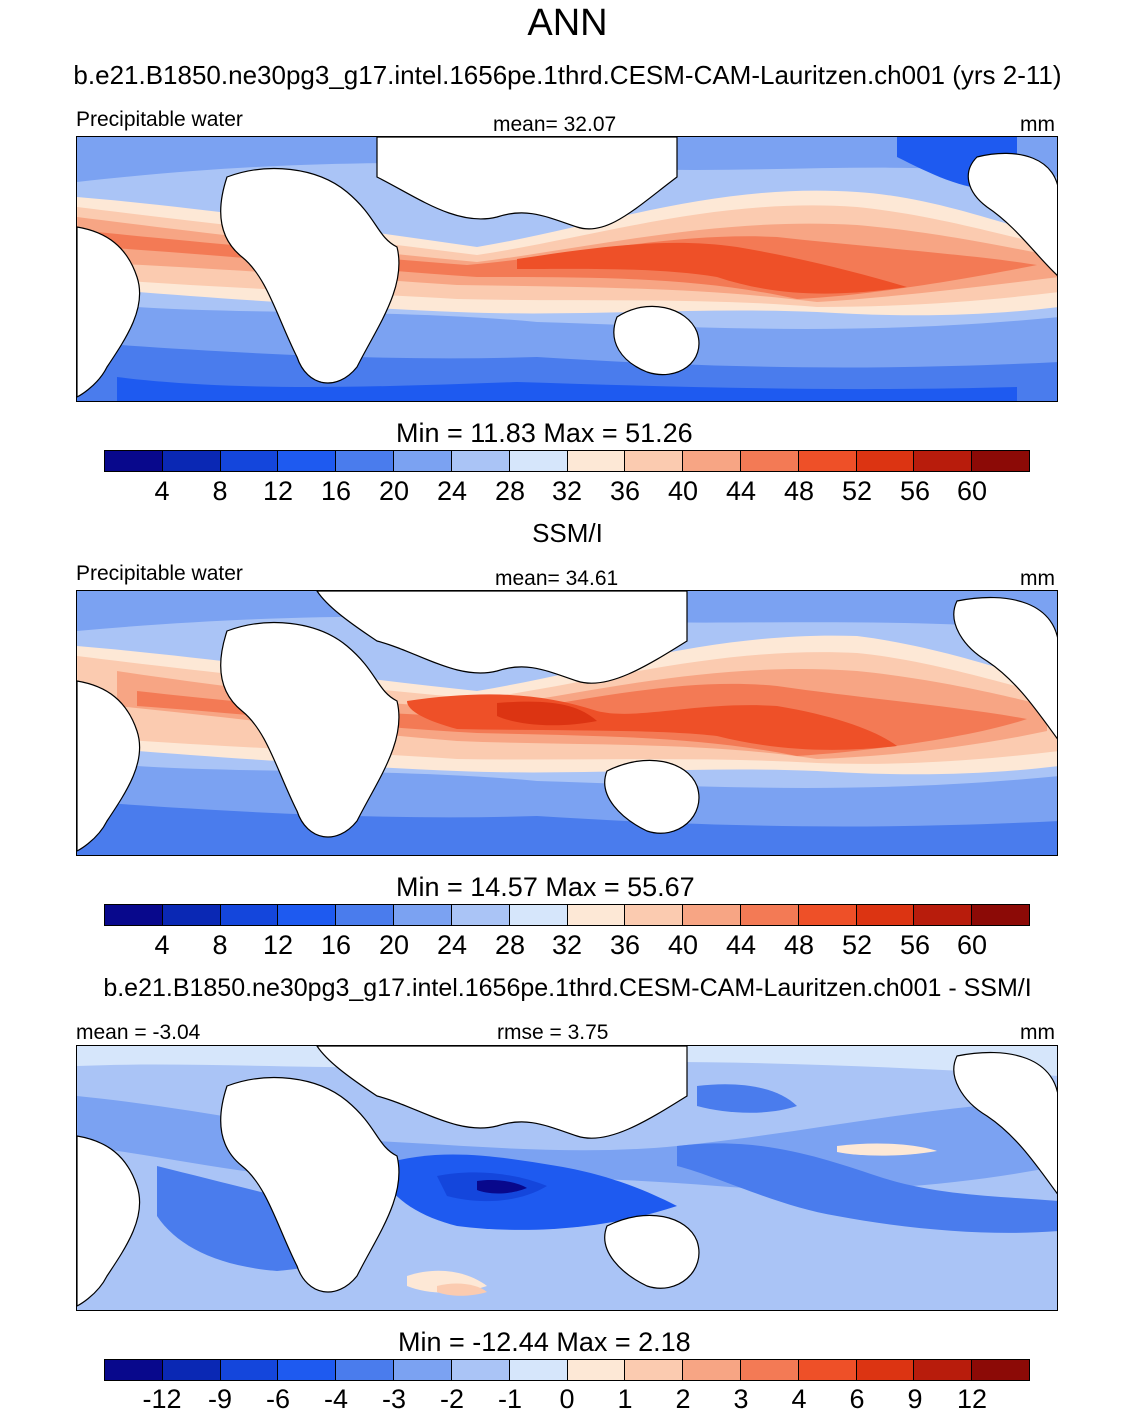  What do you see at coordinates (1037, 1032) in the screenshot?
I see `panel-3-units: mm` at bounding box center [1037, 1032].